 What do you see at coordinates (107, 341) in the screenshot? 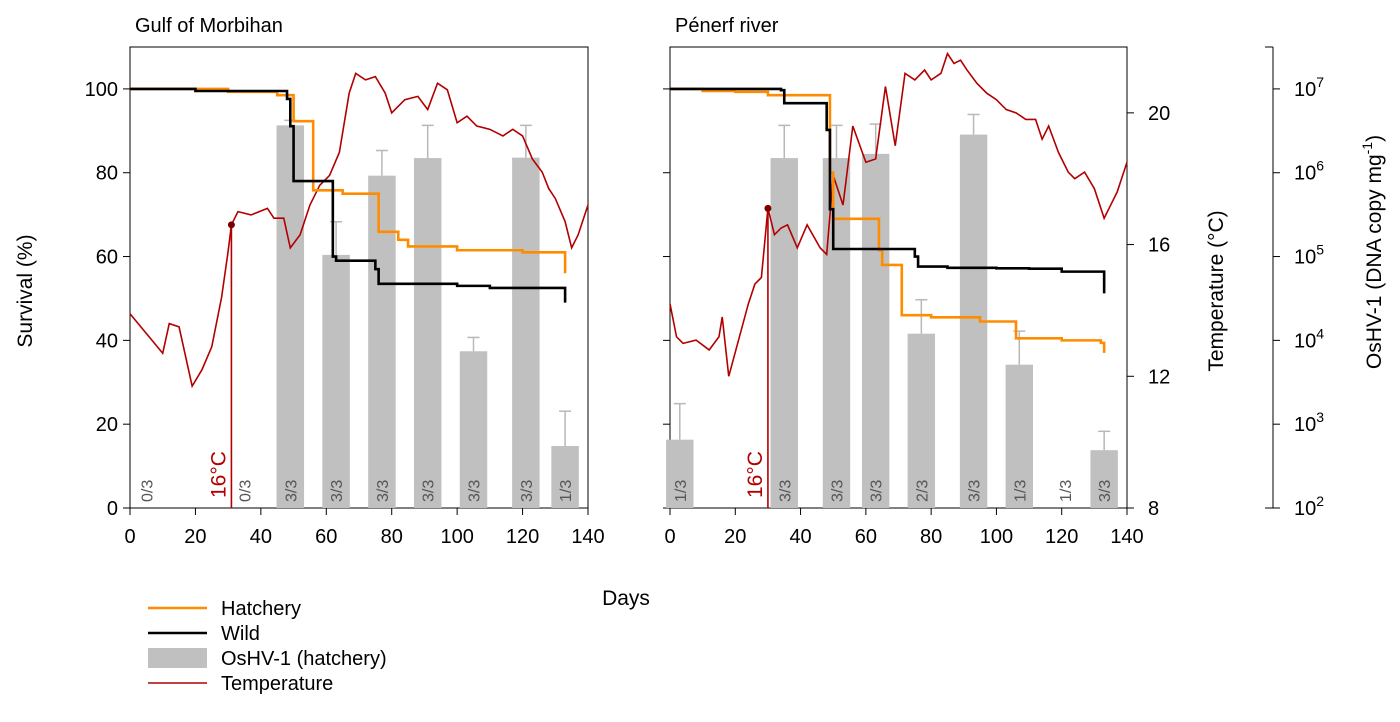
I see `y-tick-label: 40` at bounding box center [107, 341].